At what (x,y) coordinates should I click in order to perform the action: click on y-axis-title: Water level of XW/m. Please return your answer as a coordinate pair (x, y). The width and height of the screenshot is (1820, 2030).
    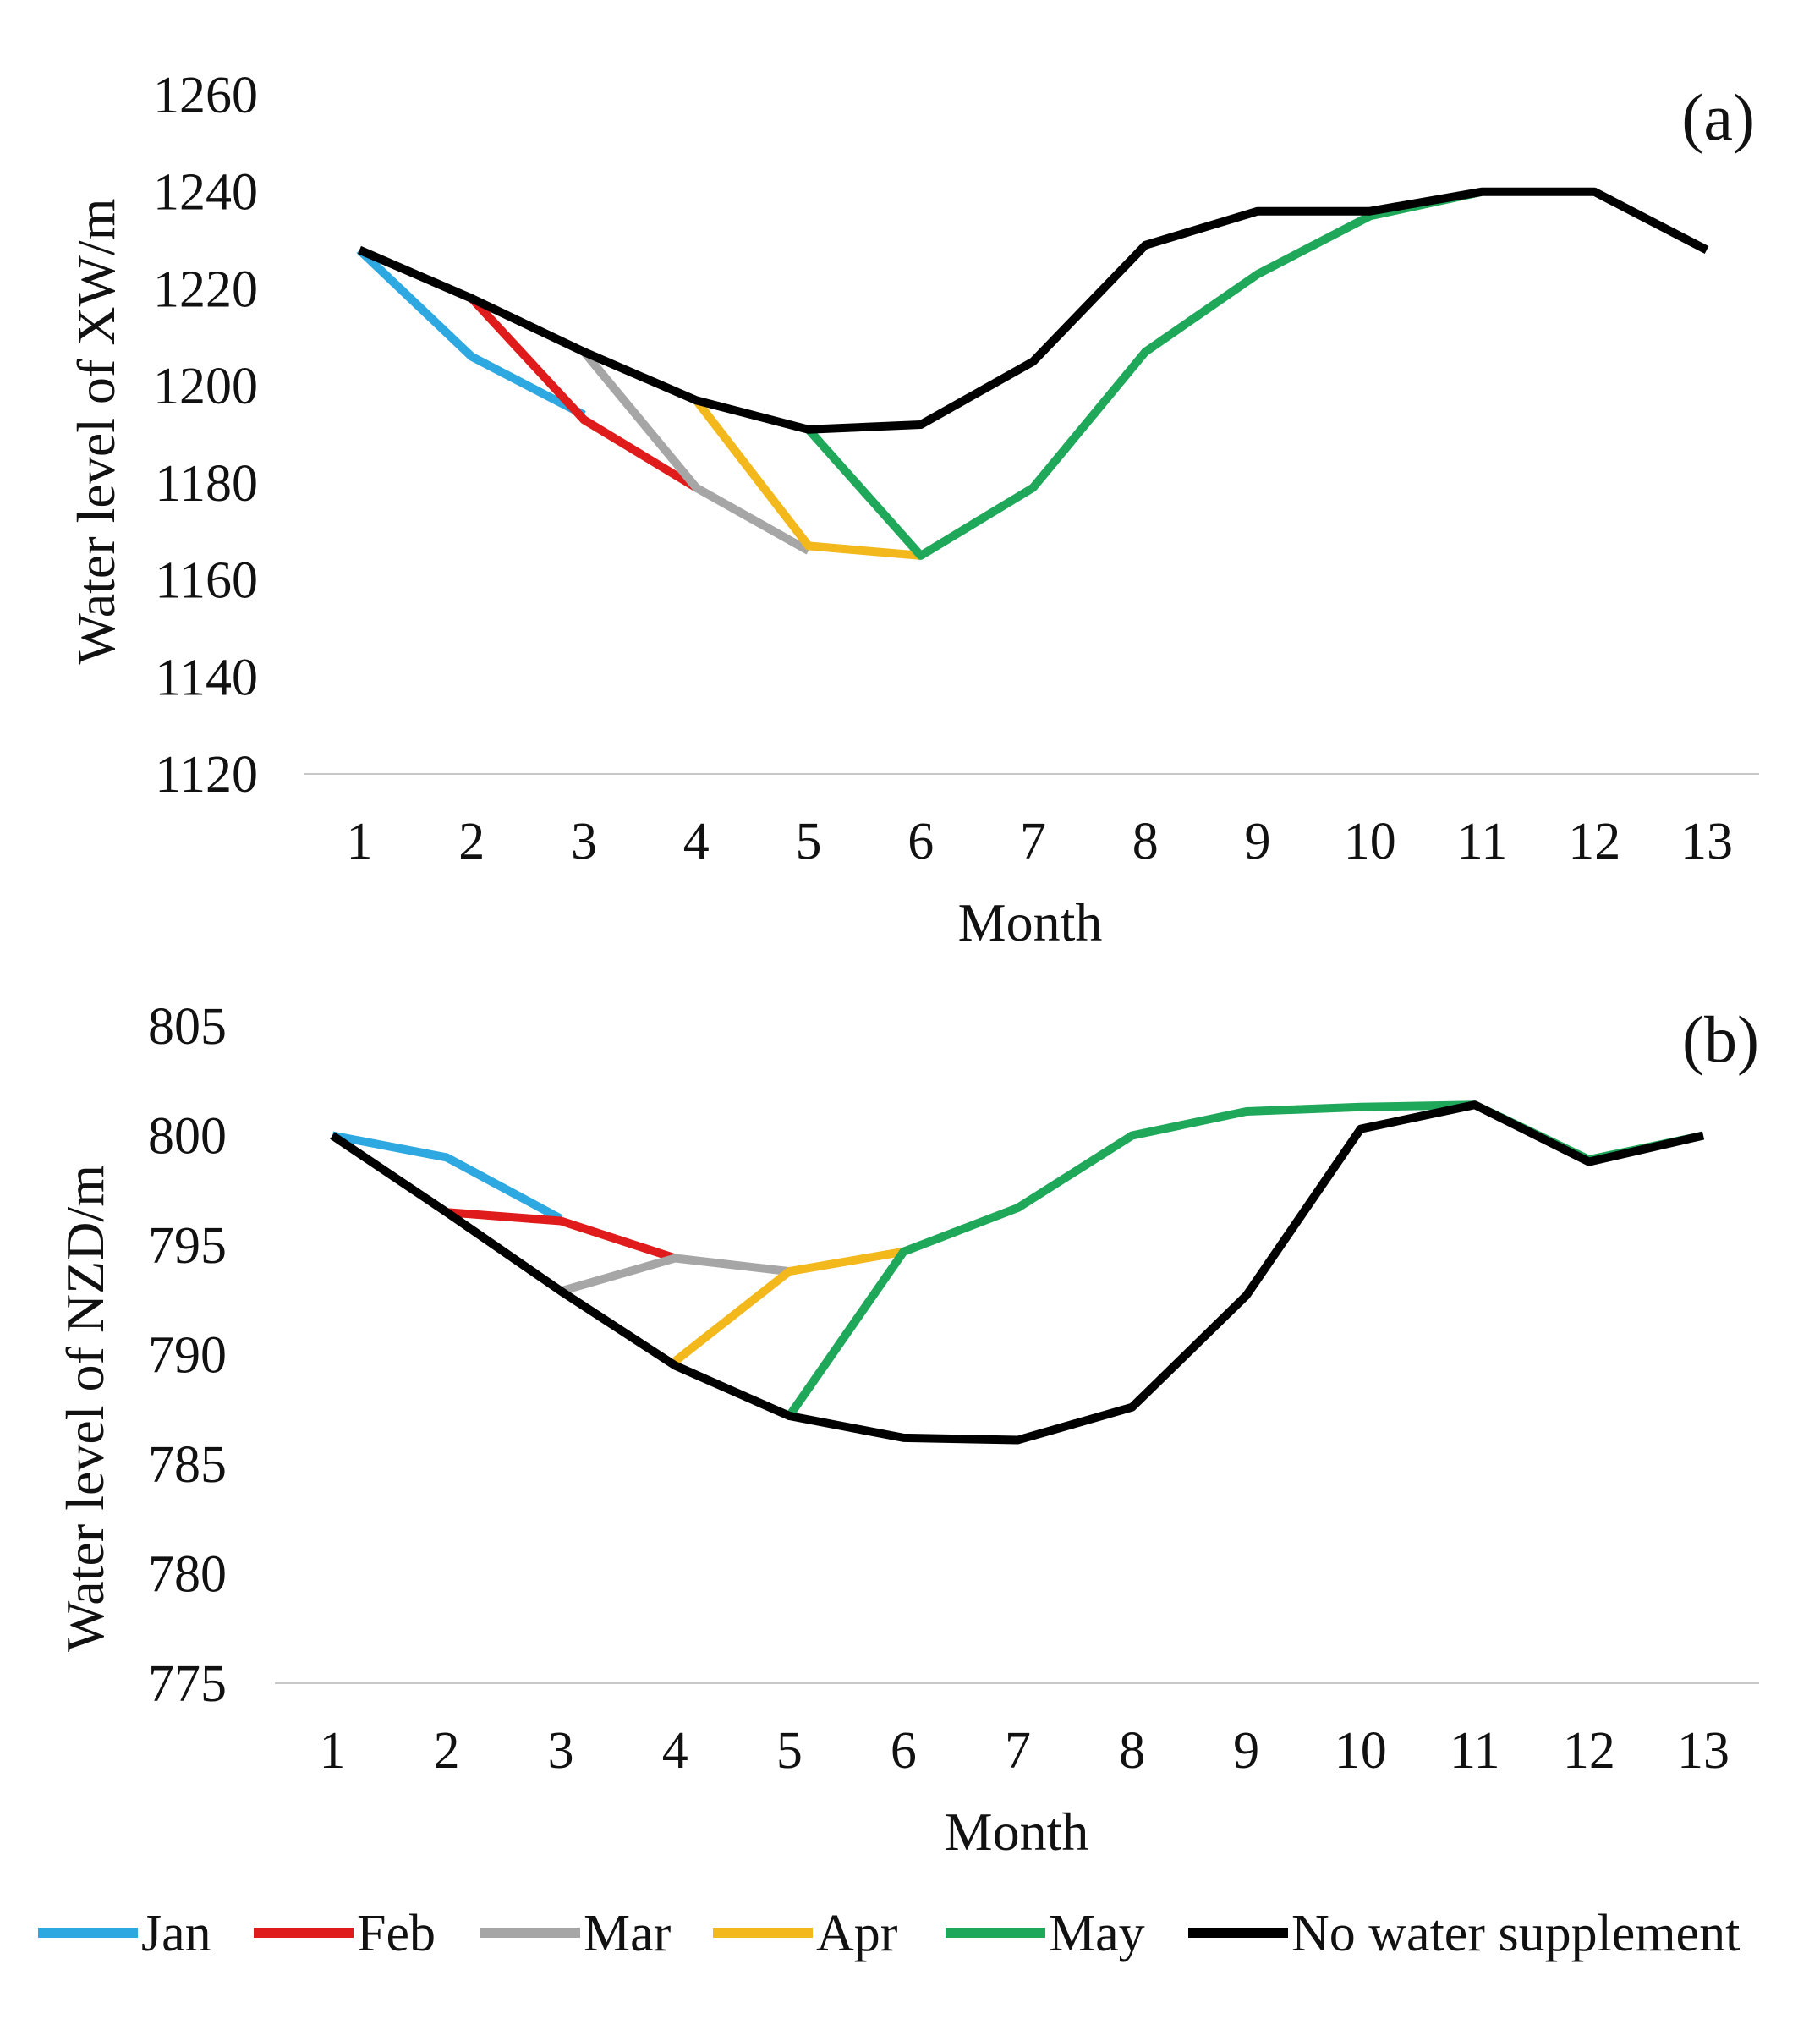
    Looking at the image, I should click on (96, 431).